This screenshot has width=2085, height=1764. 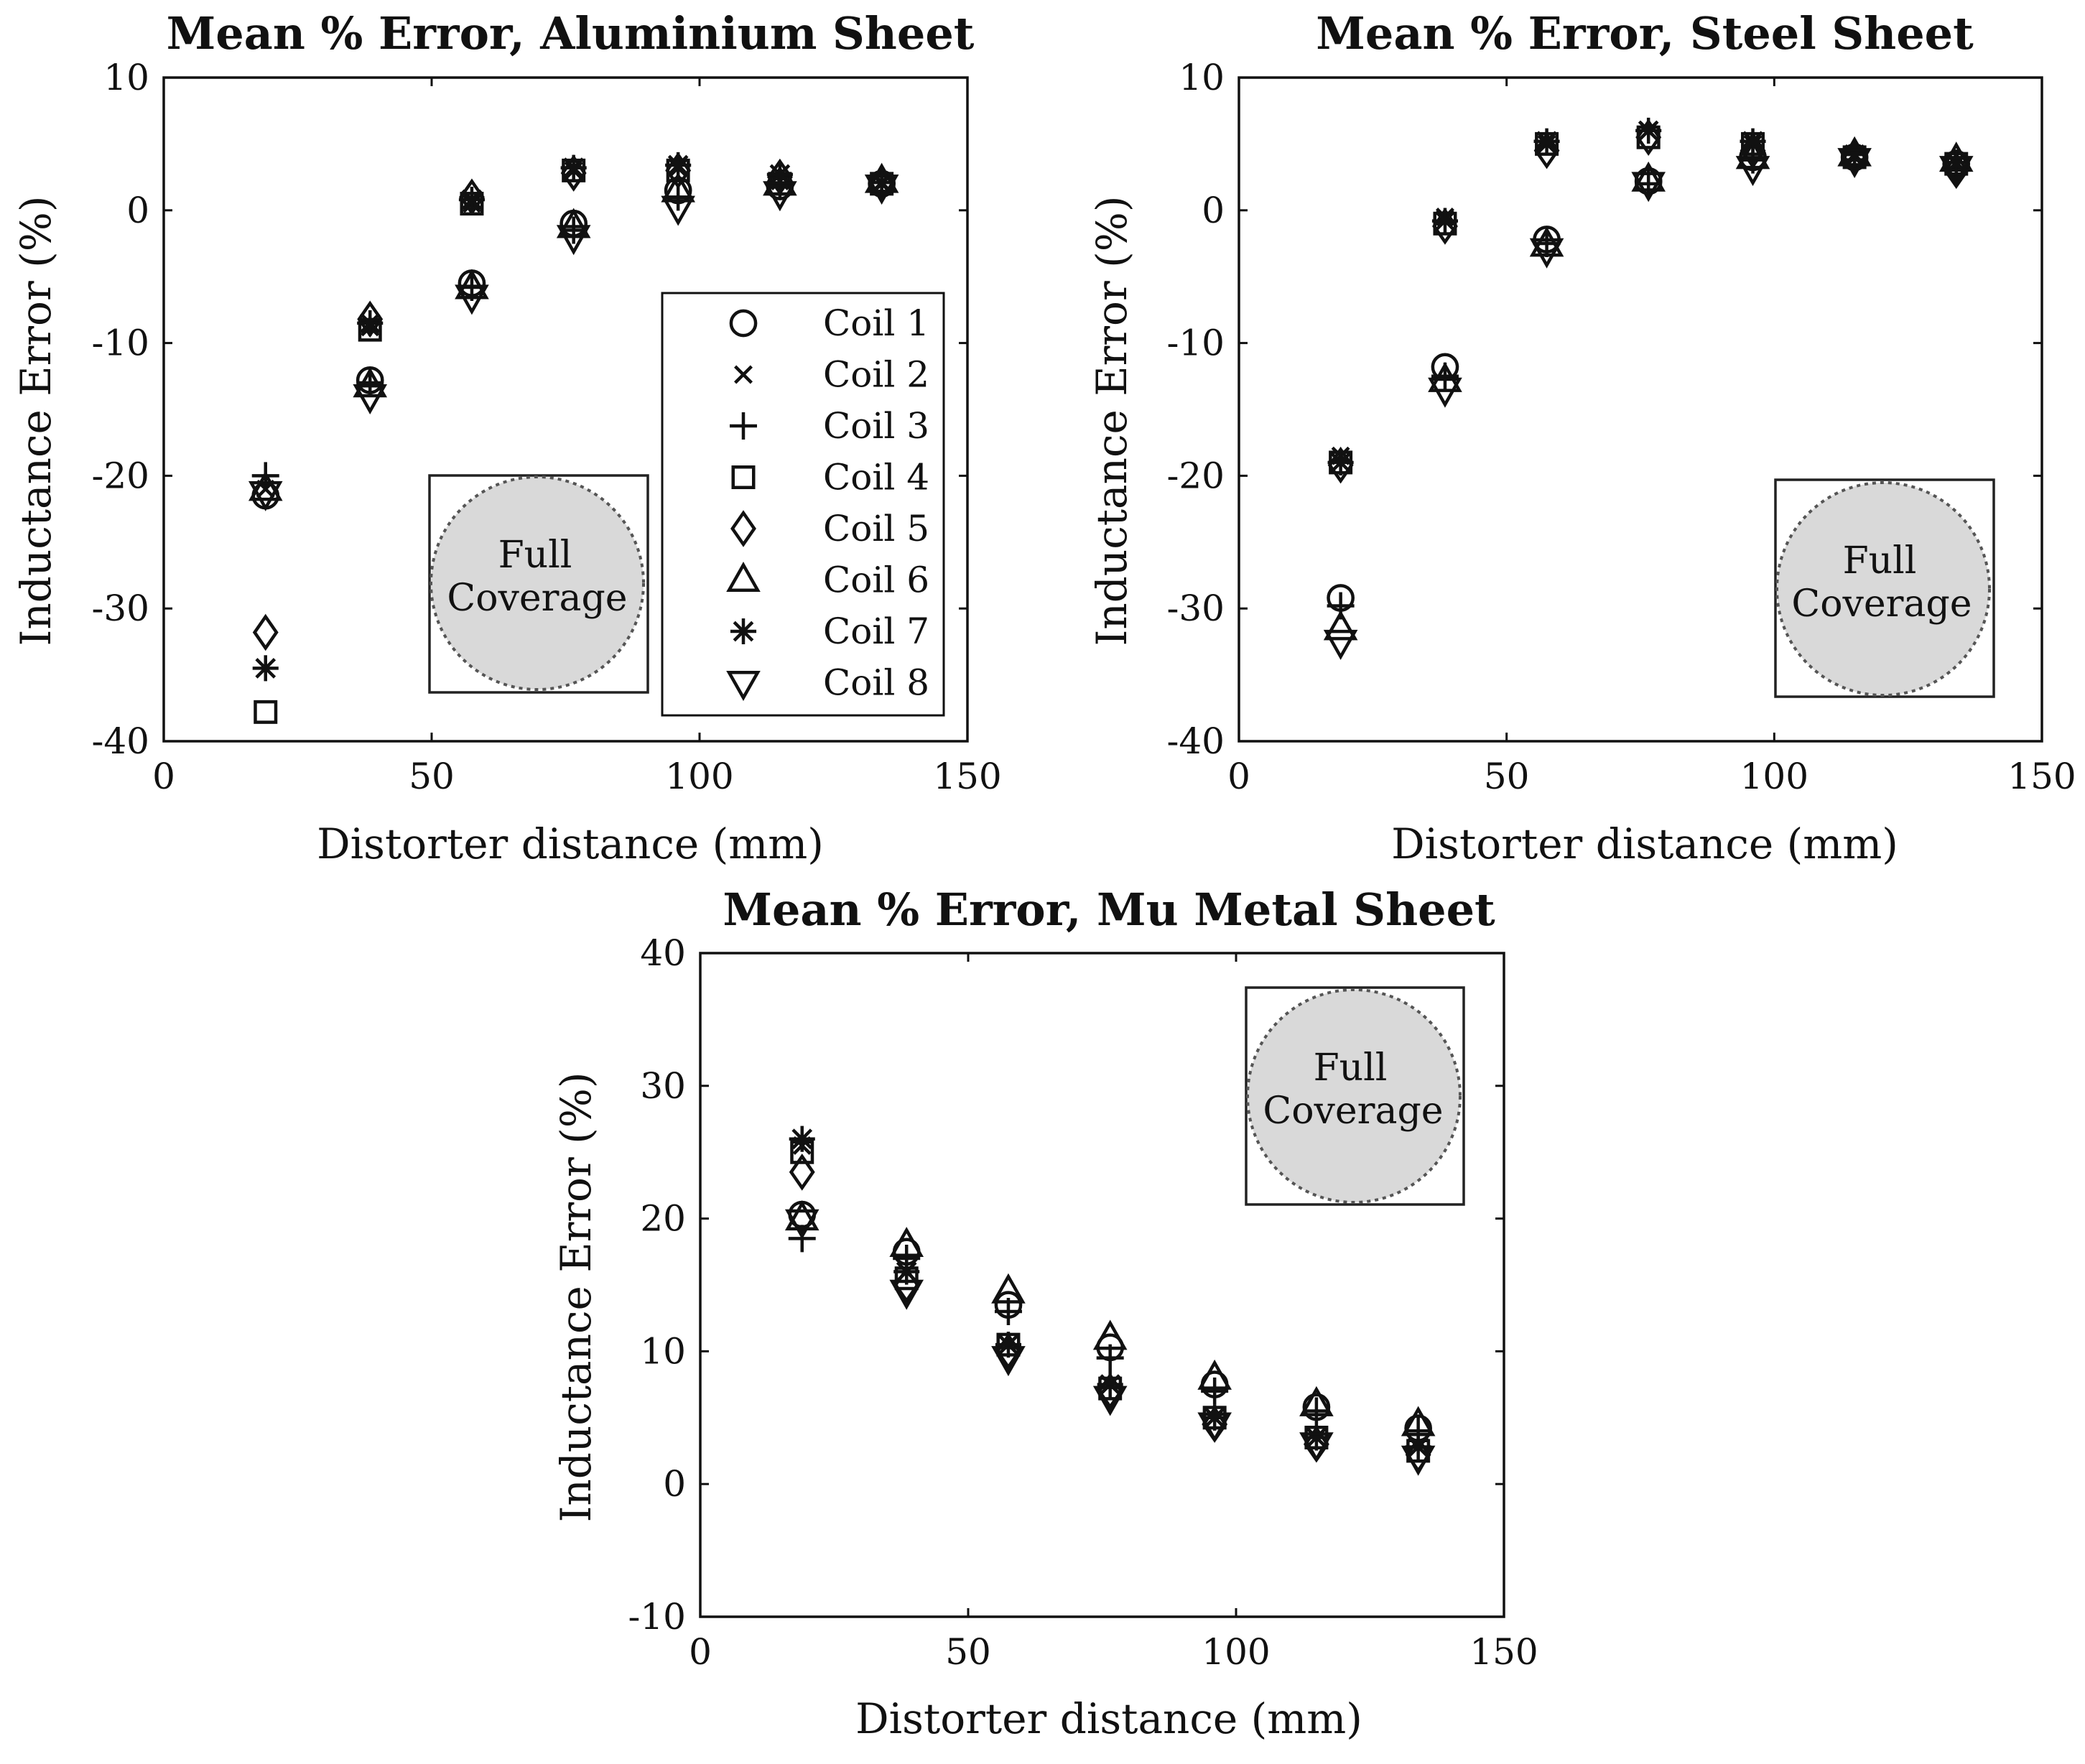 I want to click on inset-label-full: Full, so click(x=1351, y=1068).